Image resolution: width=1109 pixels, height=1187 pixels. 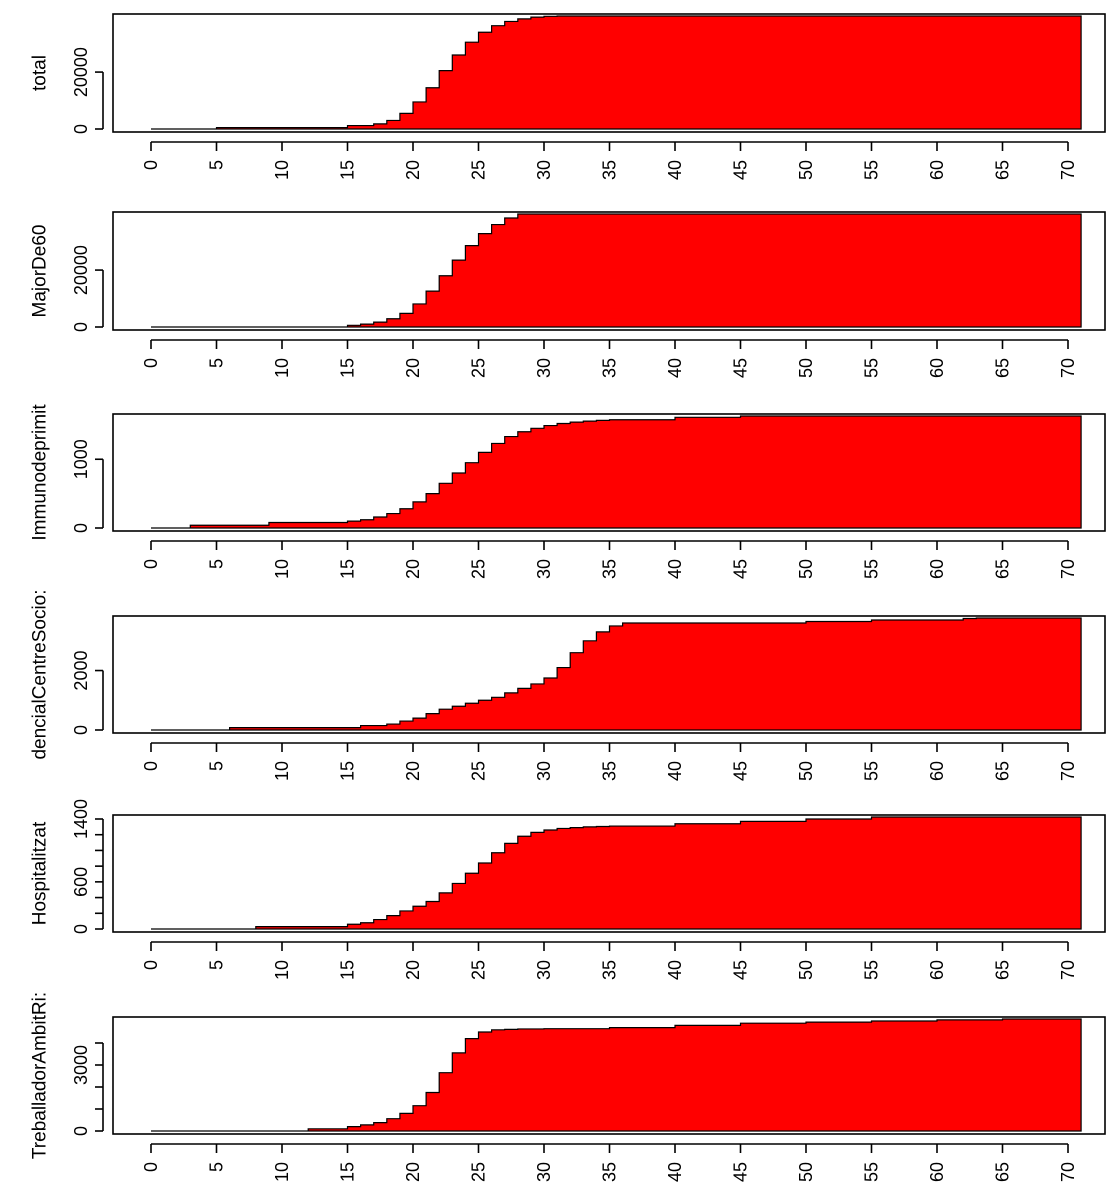 I want to click on chart-panel: 0 5 10 15 20 25 30 35 40 45 50 55 60 65 70 0 20000 total, so click(x=568, y=96).